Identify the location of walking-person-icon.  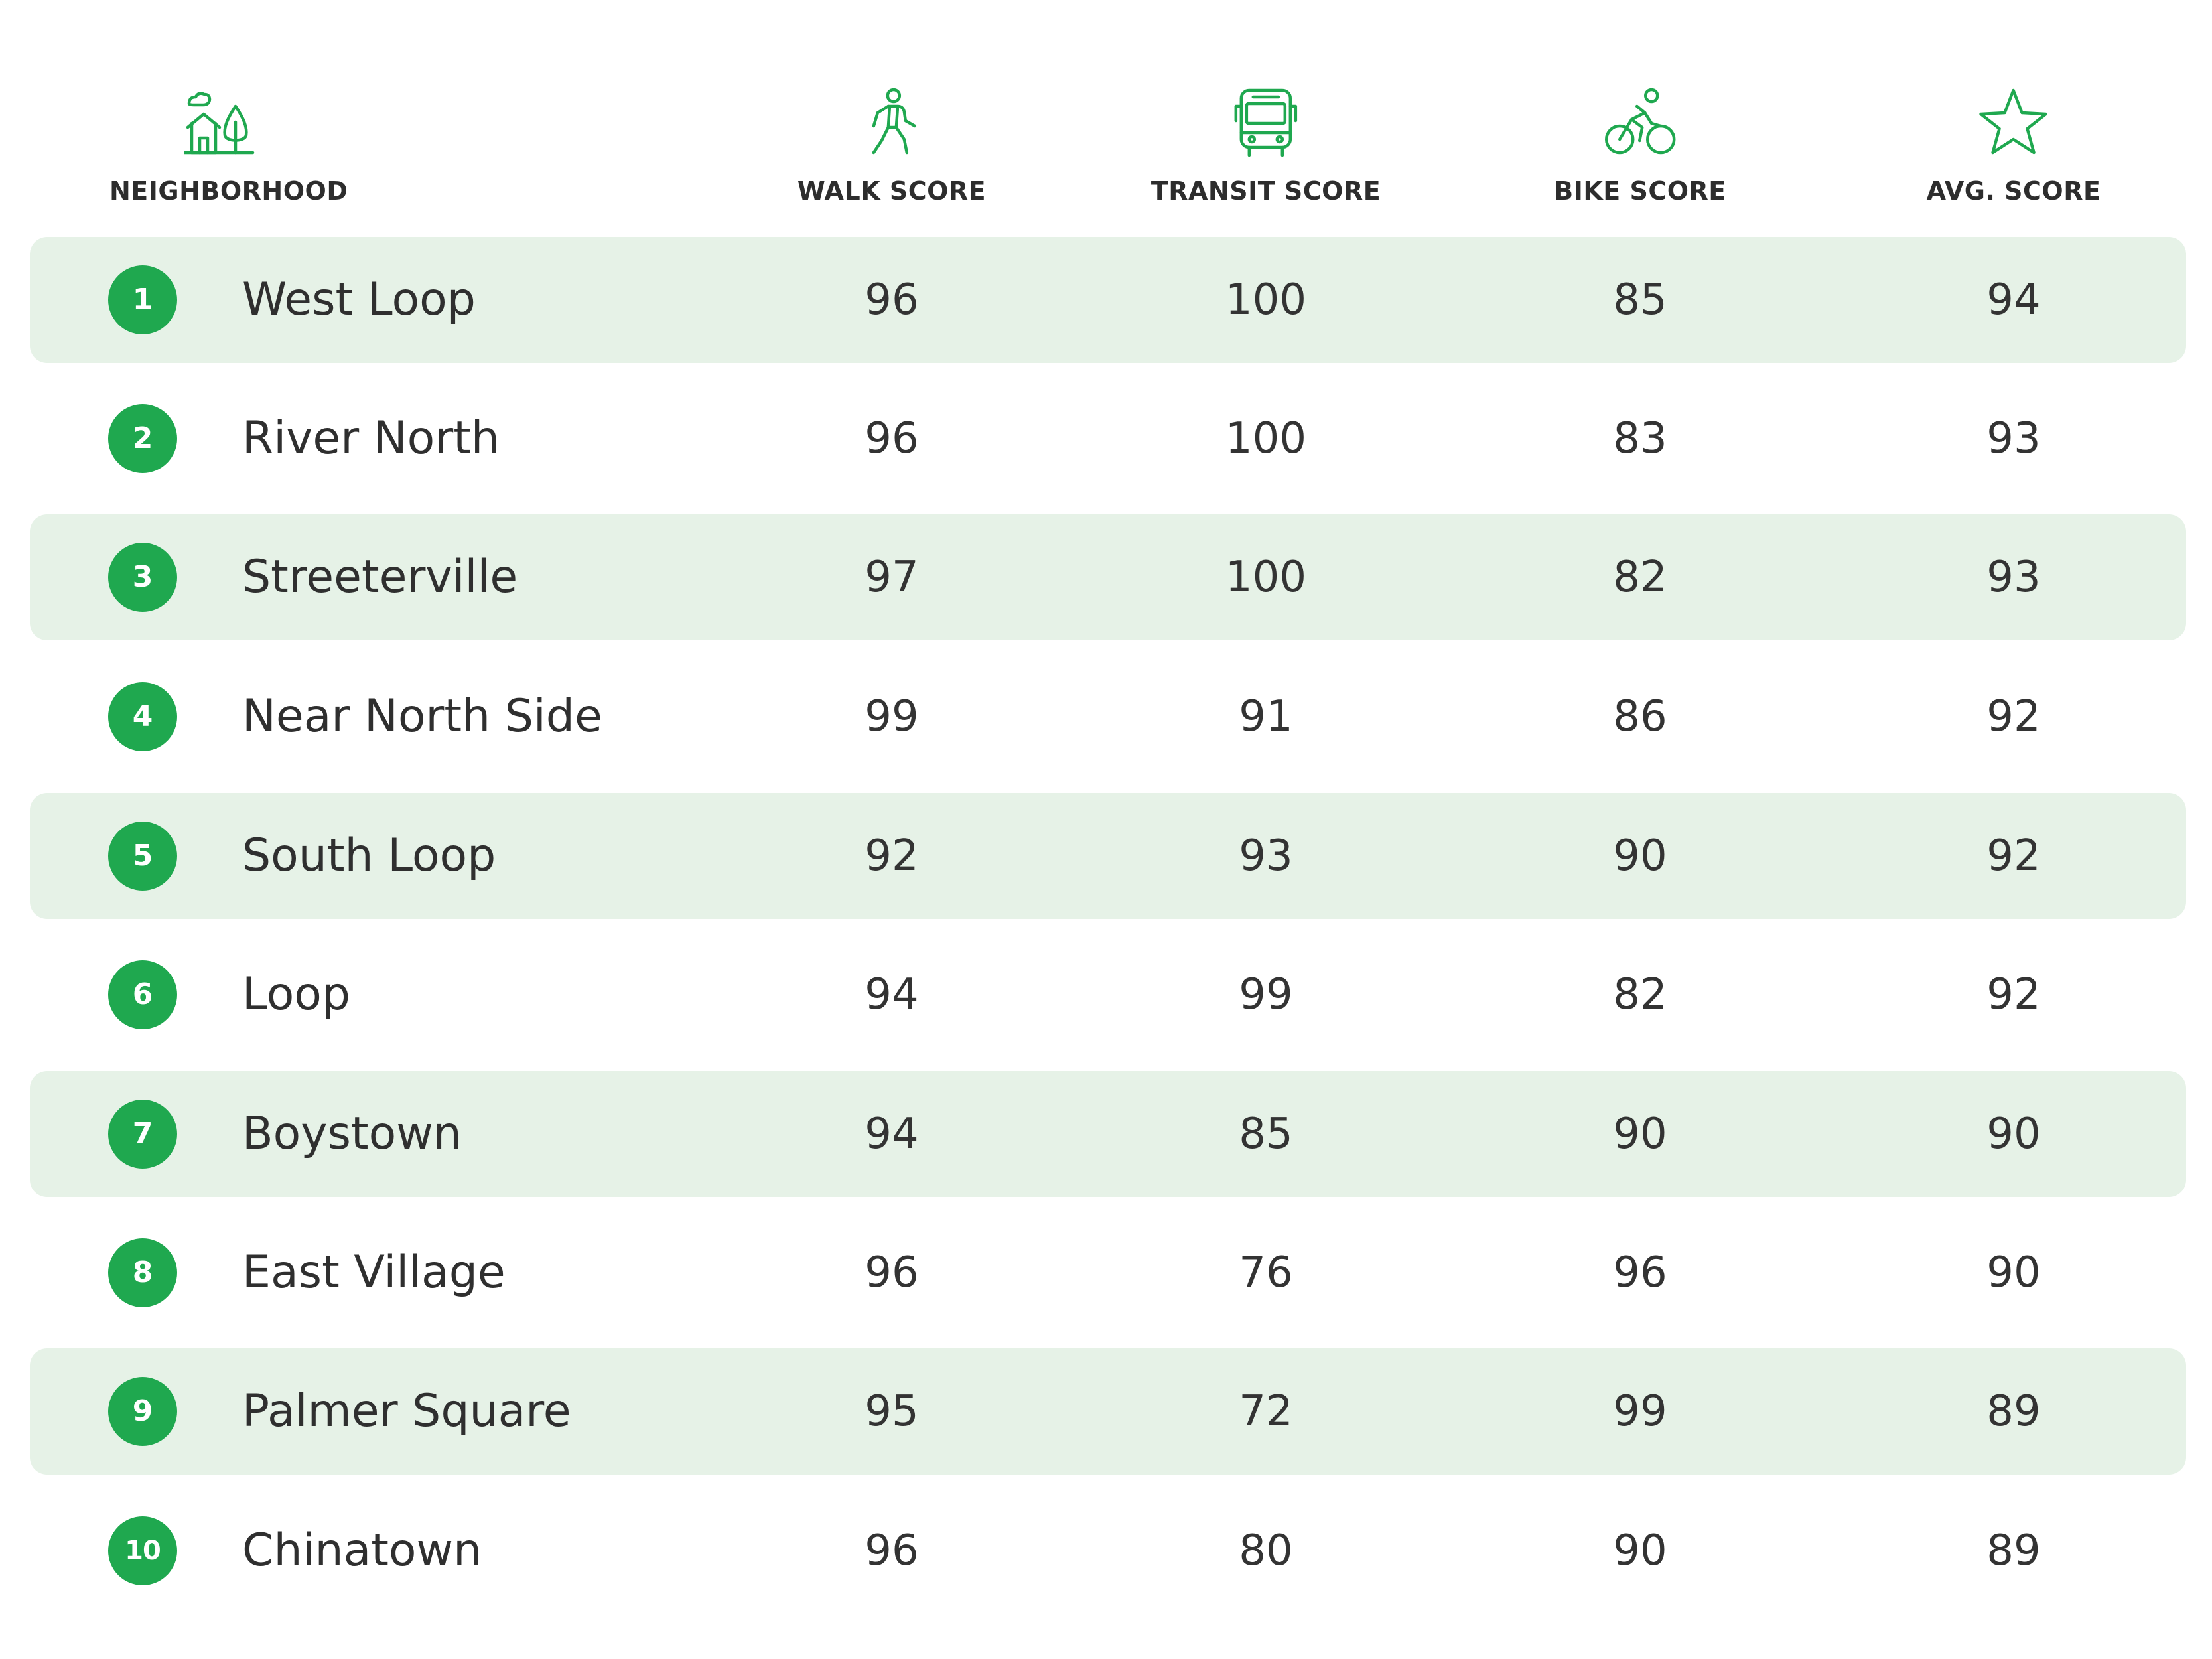
(894, 121).